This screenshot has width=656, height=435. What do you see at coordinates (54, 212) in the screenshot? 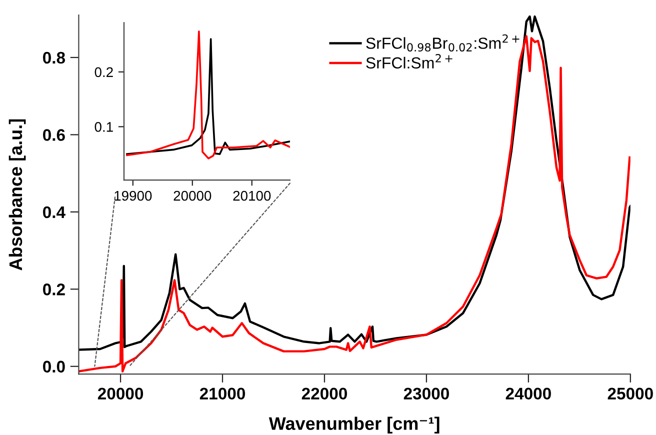
I see `y-tick-label: 0.4` at bounding box center [54, 212].